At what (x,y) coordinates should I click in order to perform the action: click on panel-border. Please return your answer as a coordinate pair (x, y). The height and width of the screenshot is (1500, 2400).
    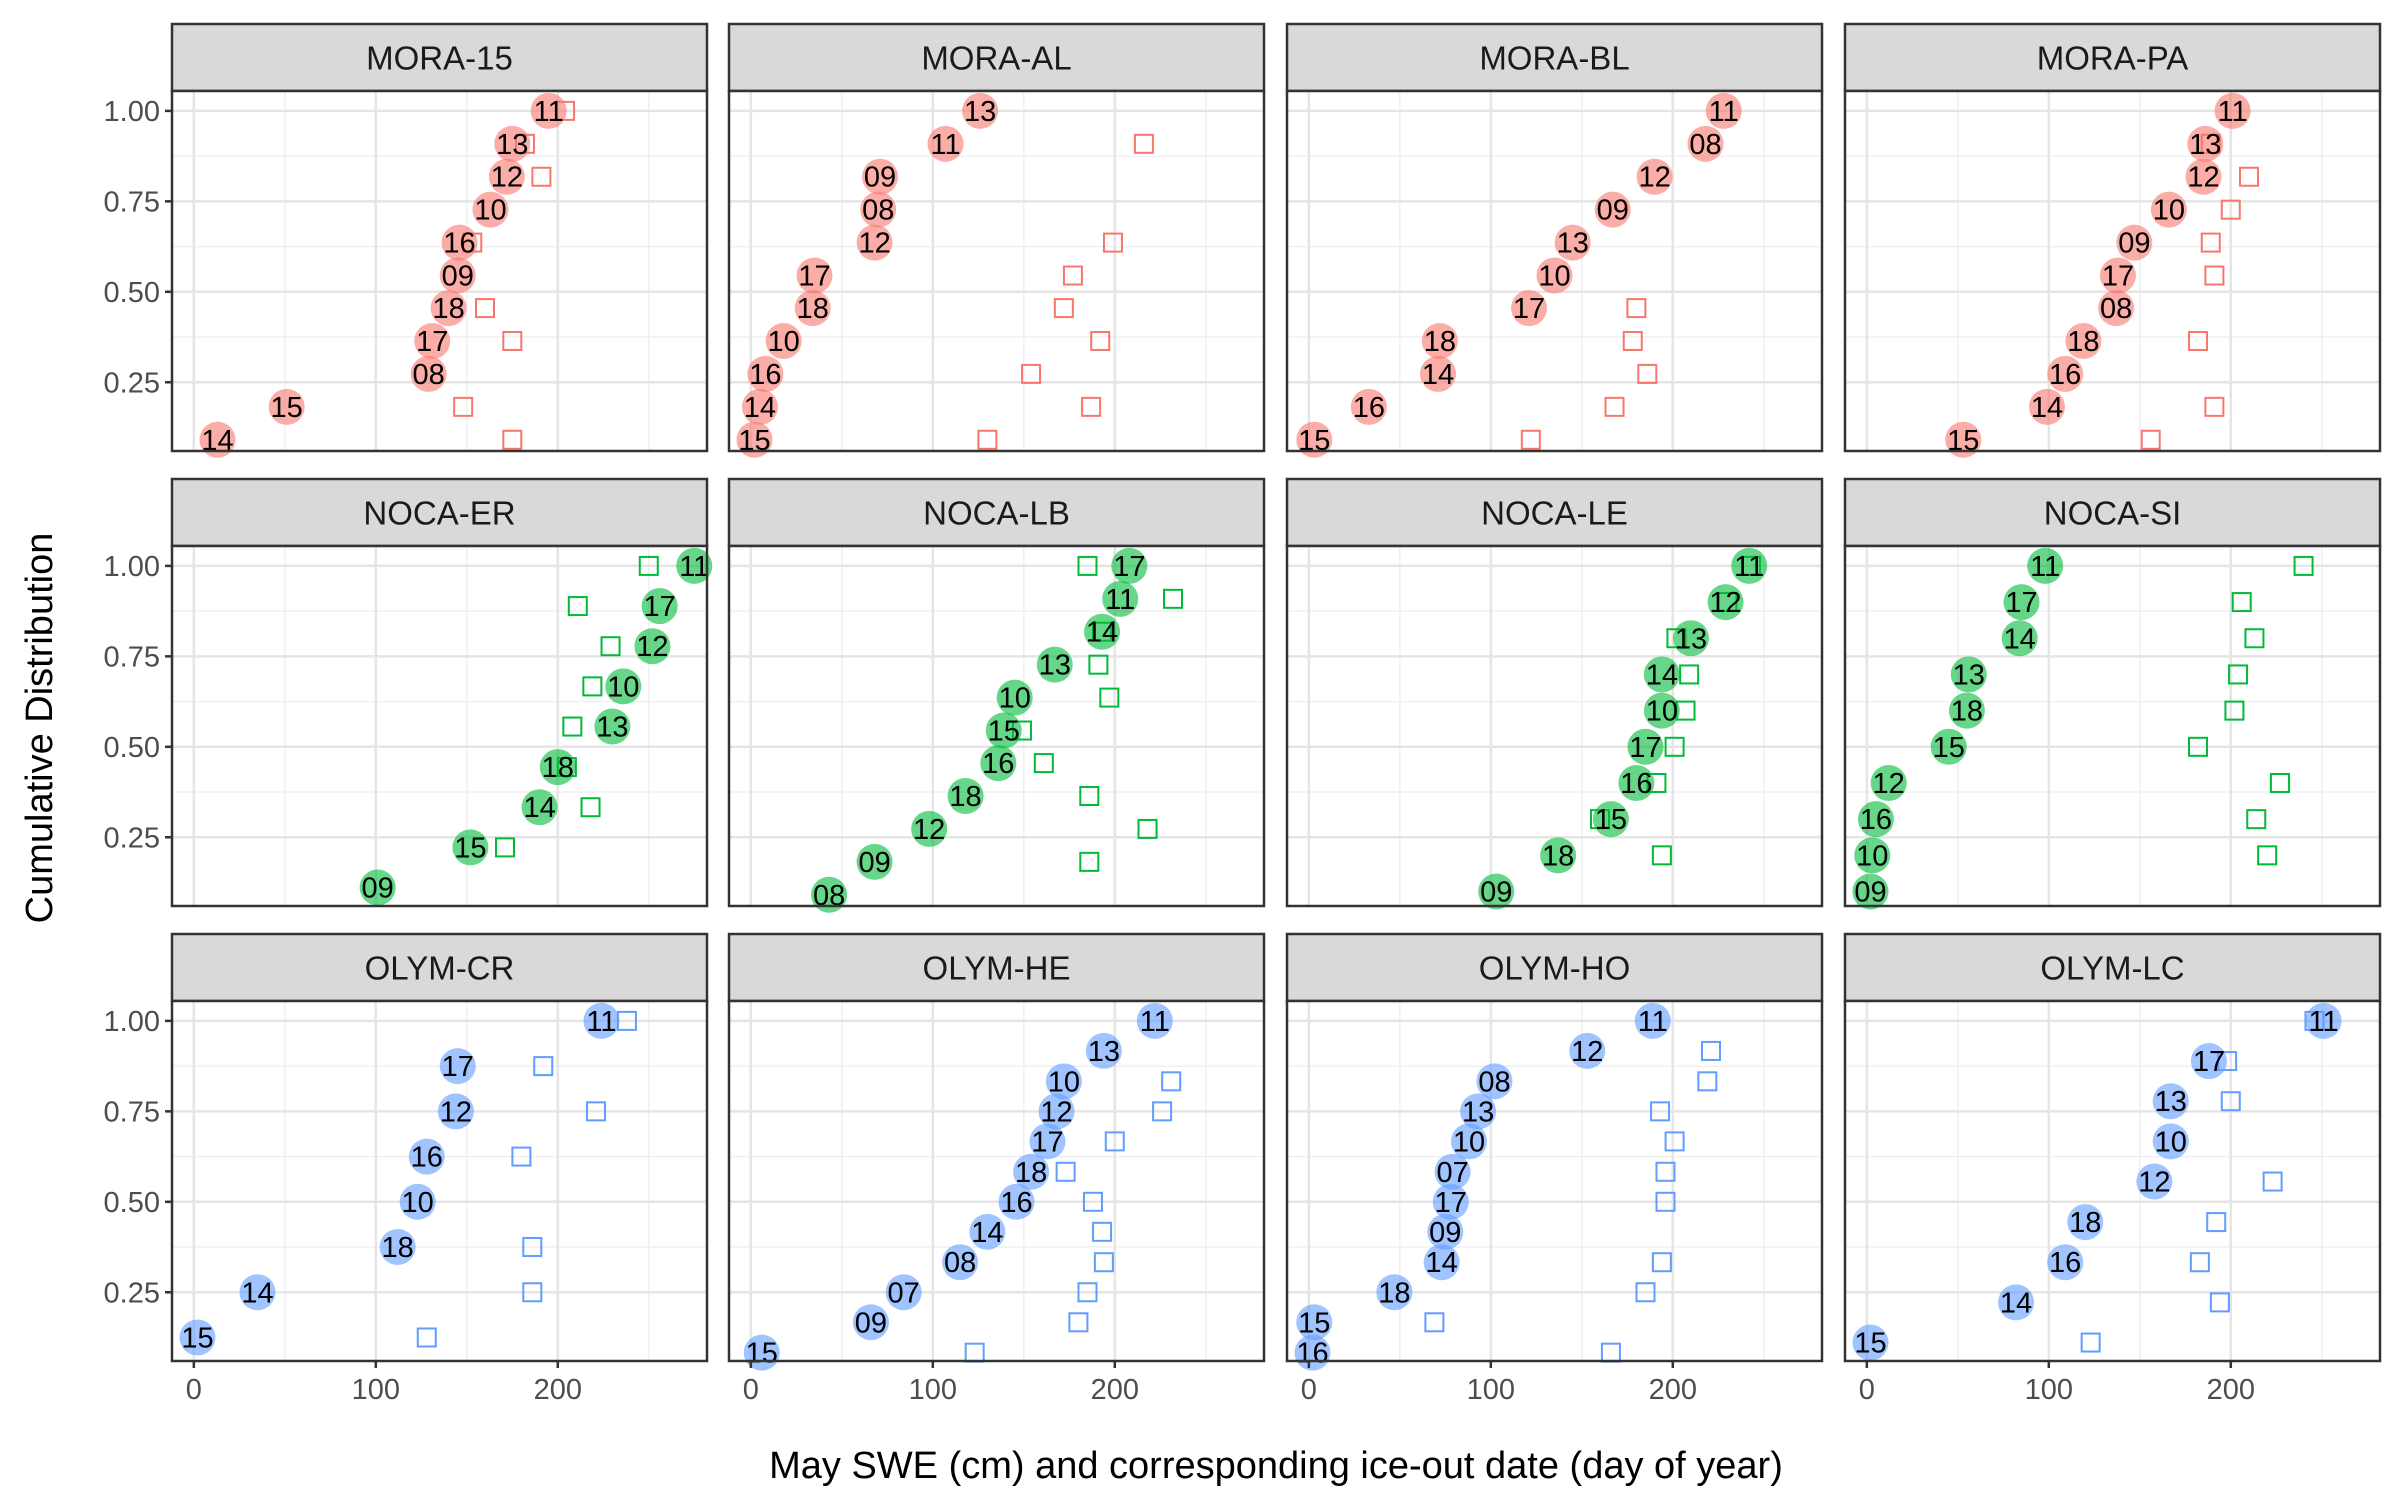
    Looking at the image, I should click on (1554, 271).